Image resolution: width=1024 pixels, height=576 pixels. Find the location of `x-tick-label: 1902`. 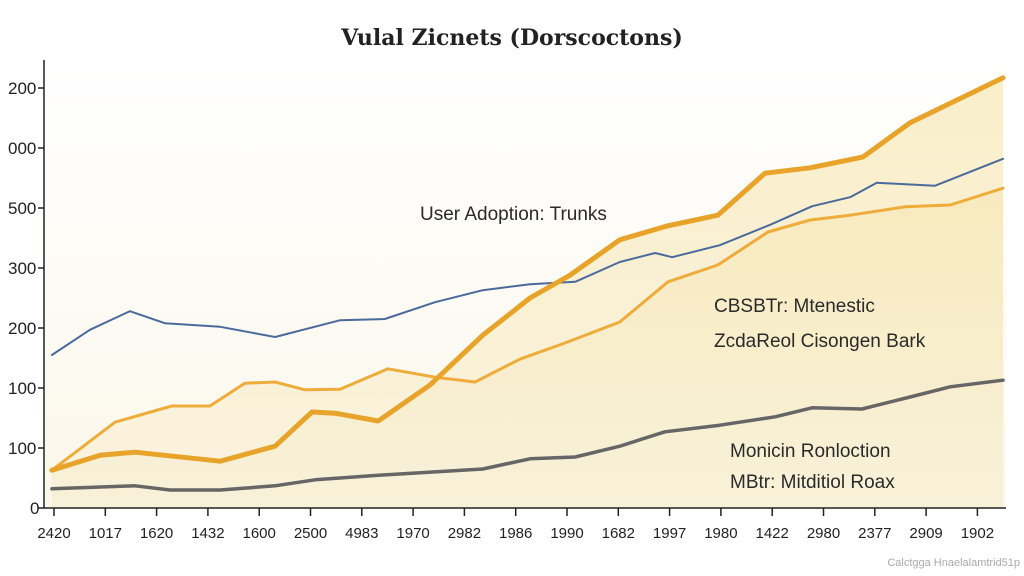

x-tick-label: 1902 is located at coordinates (977, 533).